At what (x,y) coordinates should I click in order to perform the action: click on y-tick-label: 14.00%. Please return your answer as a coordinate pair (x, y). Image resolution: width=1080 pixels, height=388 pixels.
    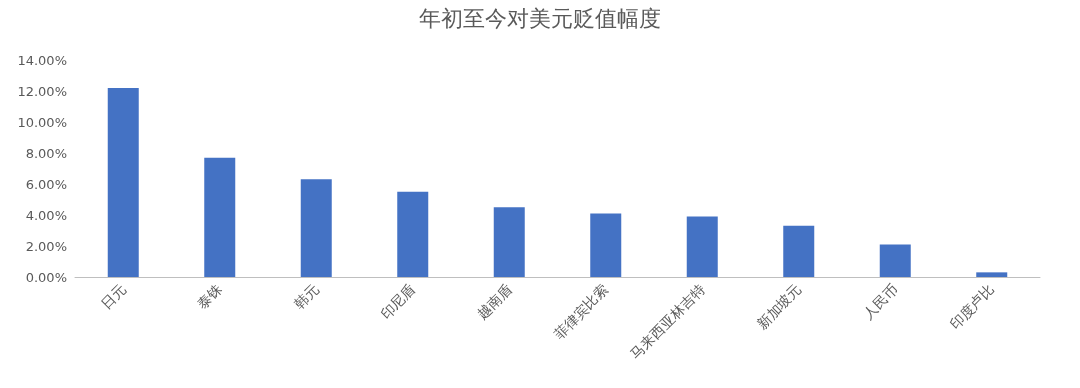
    Looking at the image, I should click on (42, 60).